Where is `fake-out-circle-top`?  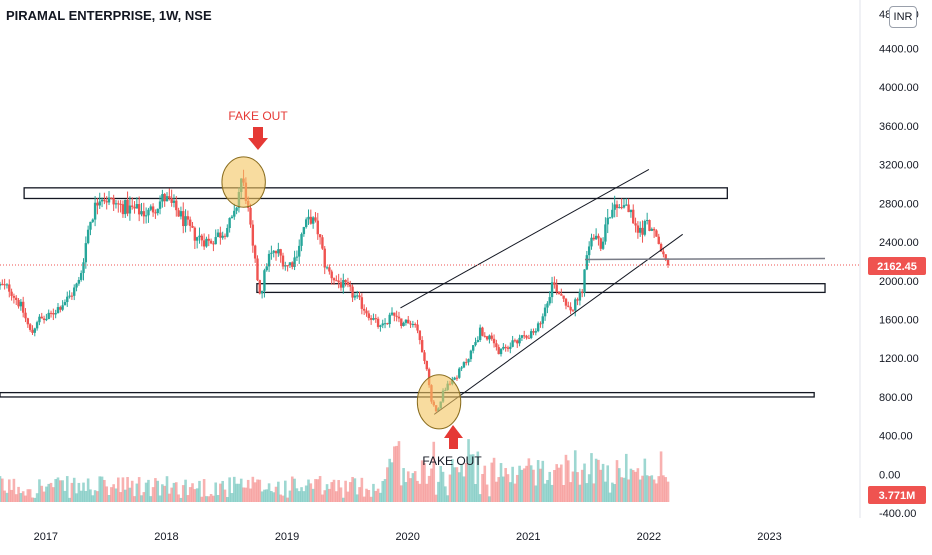
fake-out-circle-top is located at coordinates (243, 182).